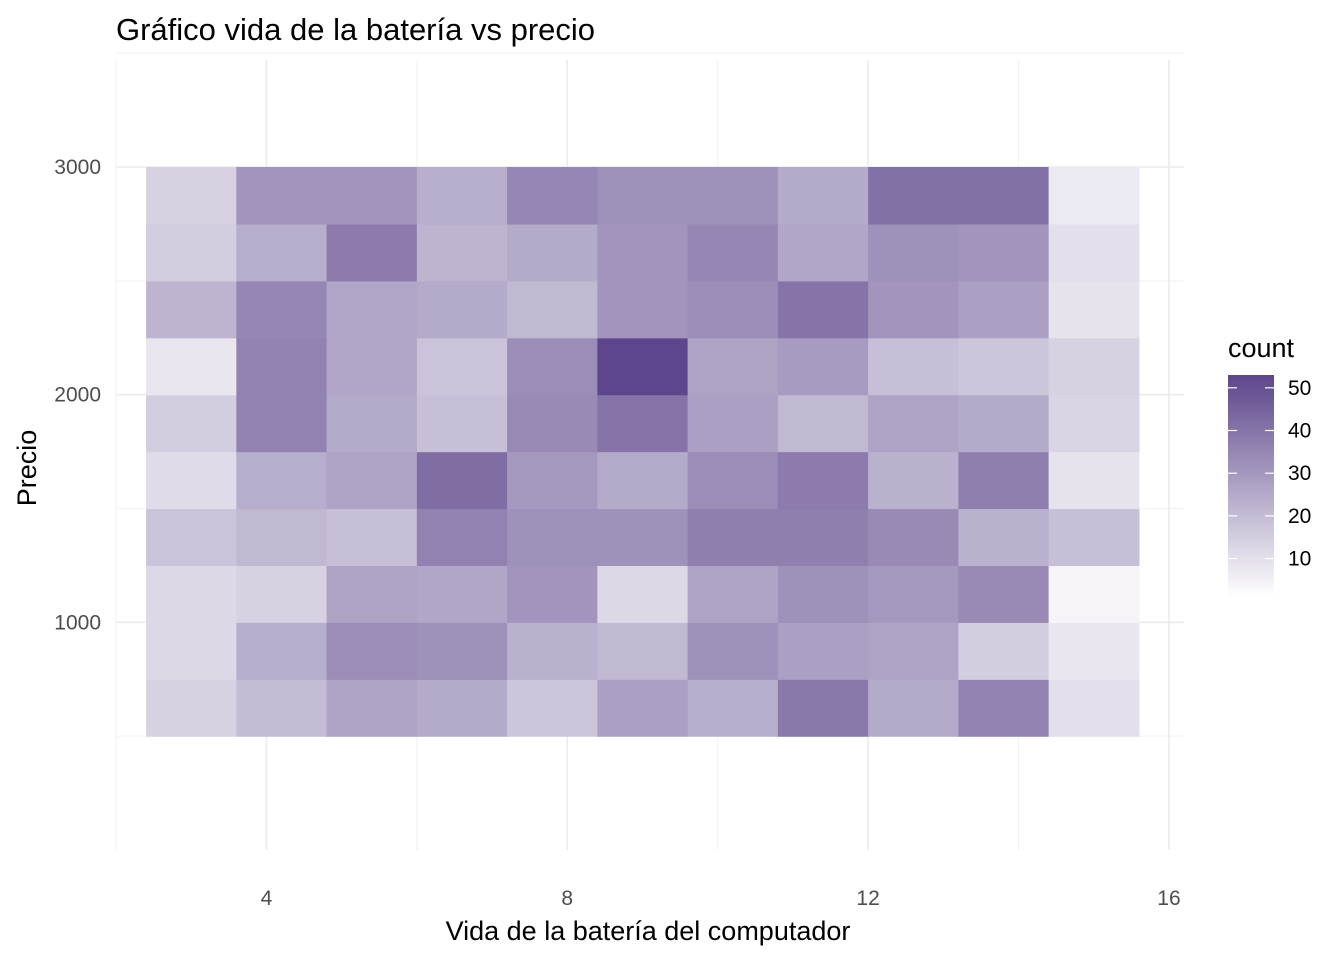  What do you see at coordinates (1299, 516) in the screenshot?
I see `legend-tick-label: 20` at bounding box center [1299, 516].